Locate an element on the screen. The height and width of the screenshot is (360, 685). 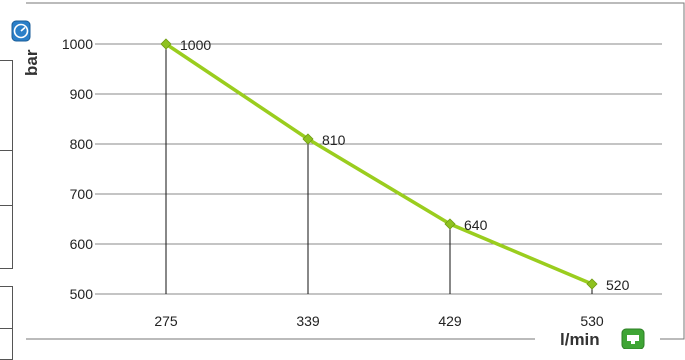
data-label: 520 is located at coordinates (618, 285).